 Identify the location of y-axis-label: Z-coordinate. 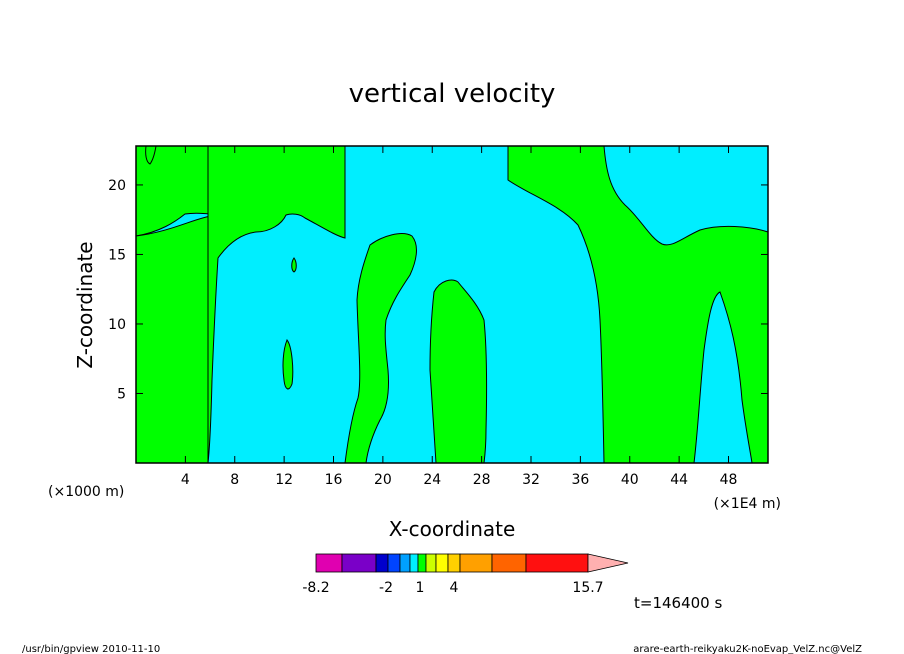
(85, 304).